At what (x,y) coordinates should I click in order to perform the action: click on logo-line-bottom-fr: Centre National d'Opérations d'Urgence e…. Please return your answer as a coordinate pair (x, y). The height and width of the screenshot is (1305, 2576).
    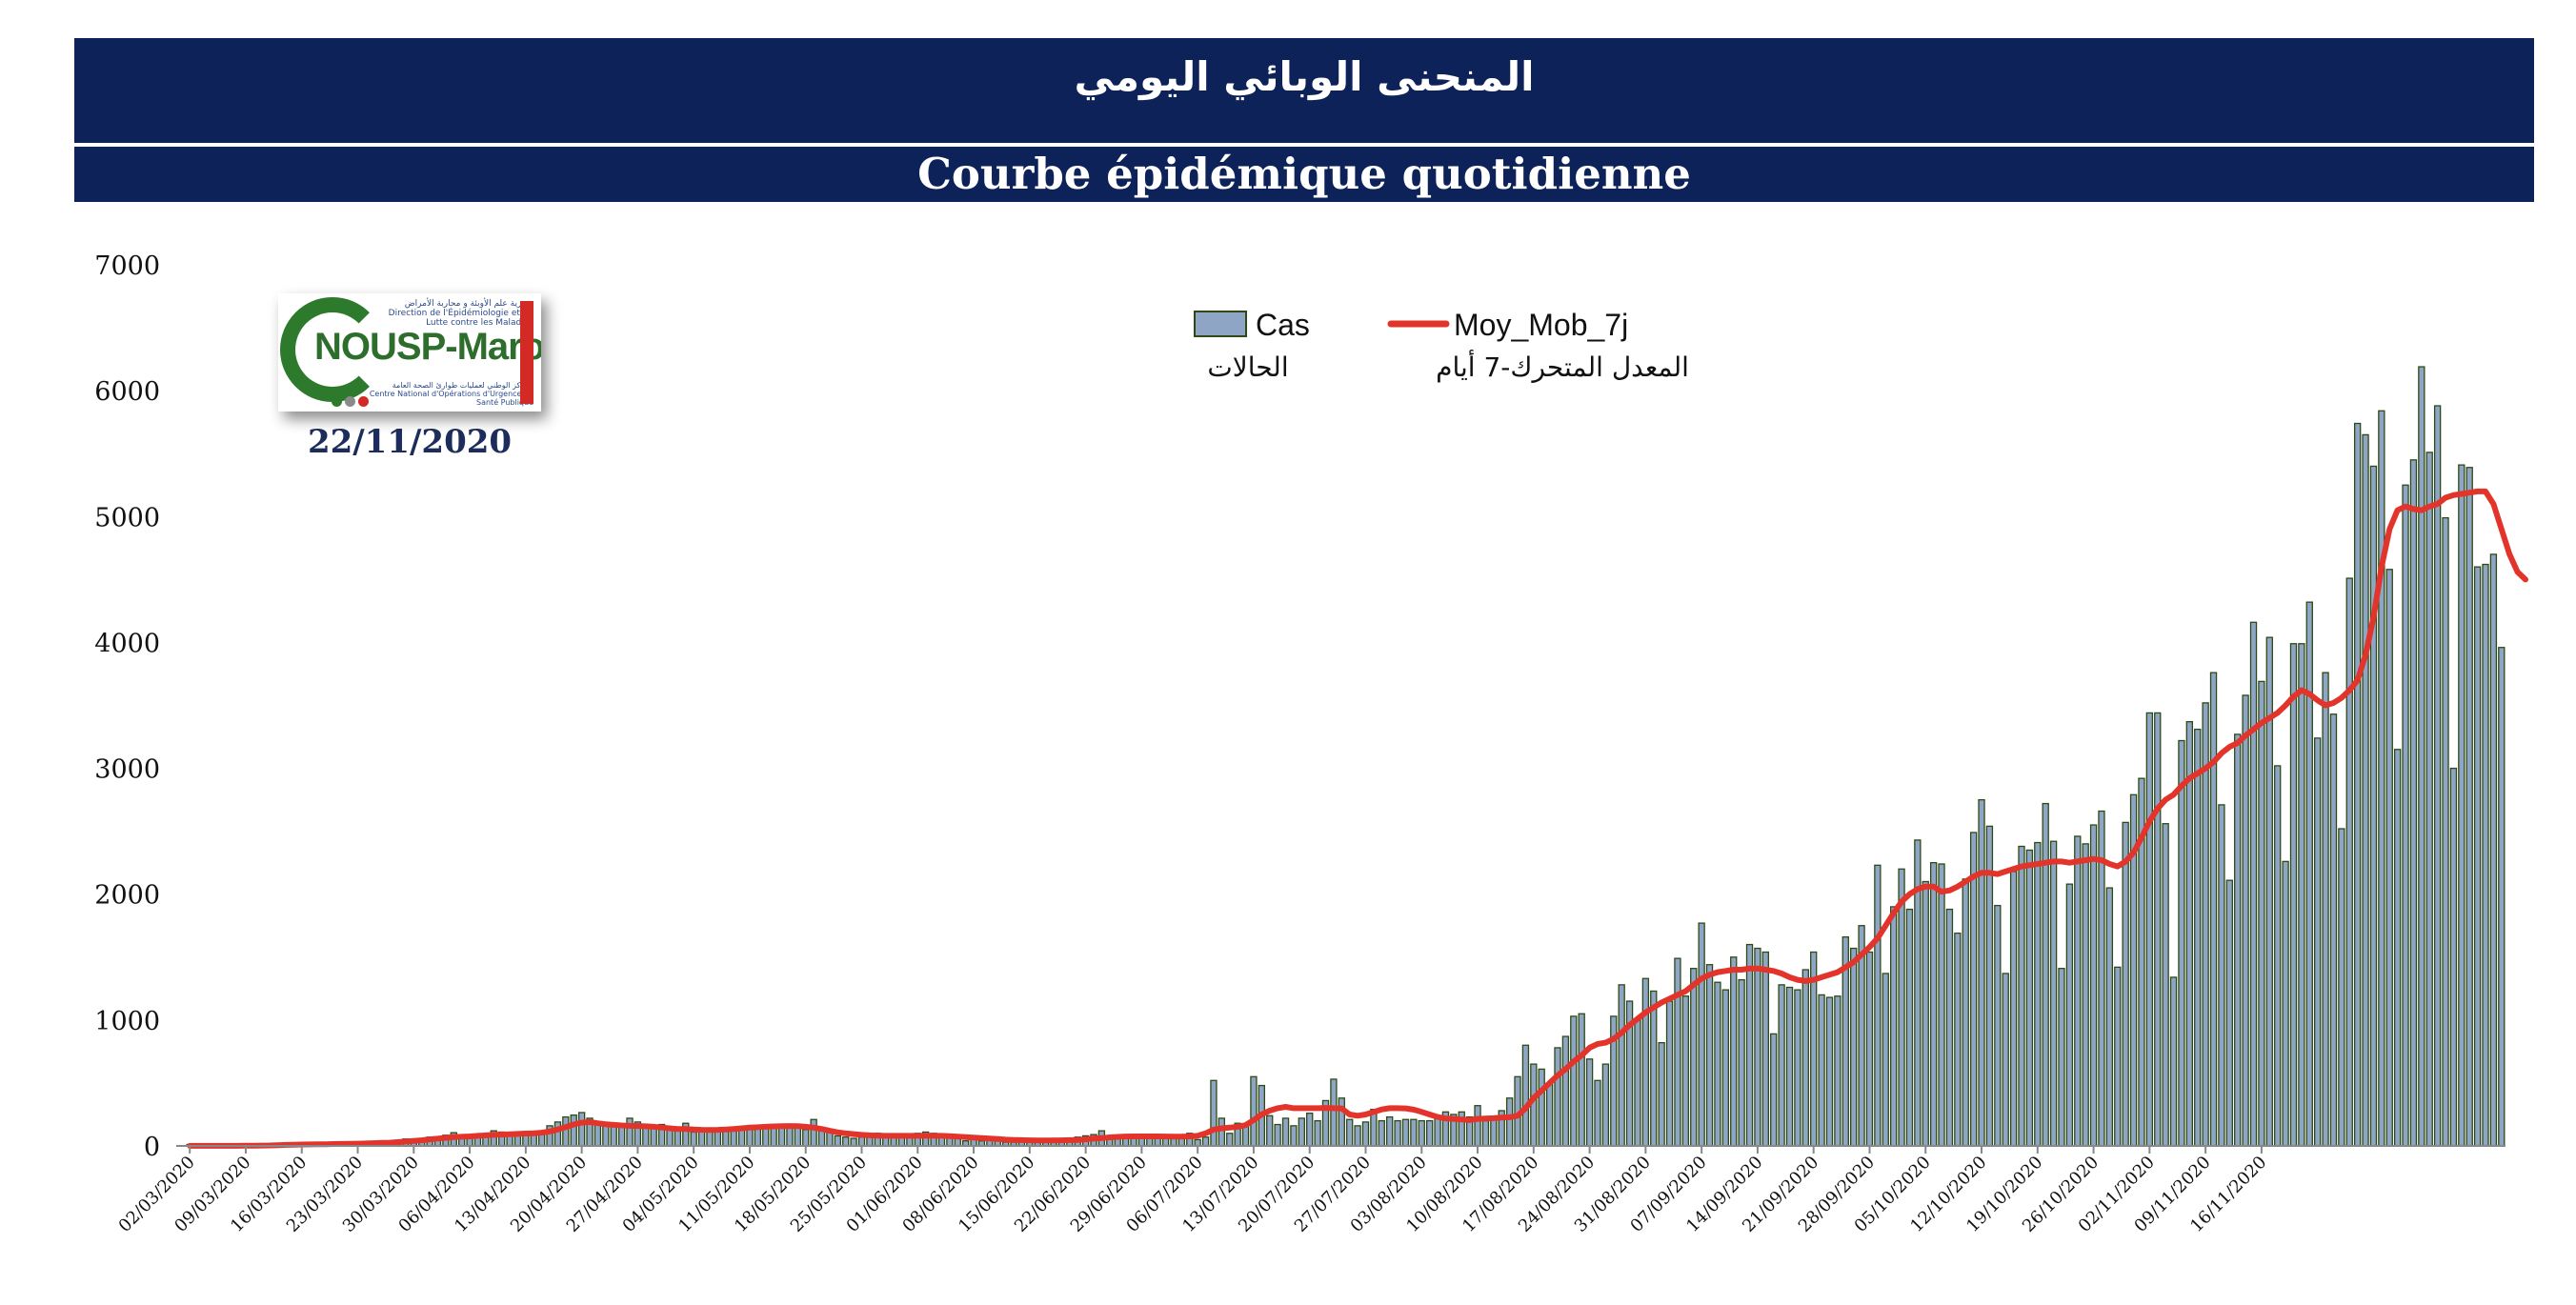
    Looking at the image, I should click on (451, 398).